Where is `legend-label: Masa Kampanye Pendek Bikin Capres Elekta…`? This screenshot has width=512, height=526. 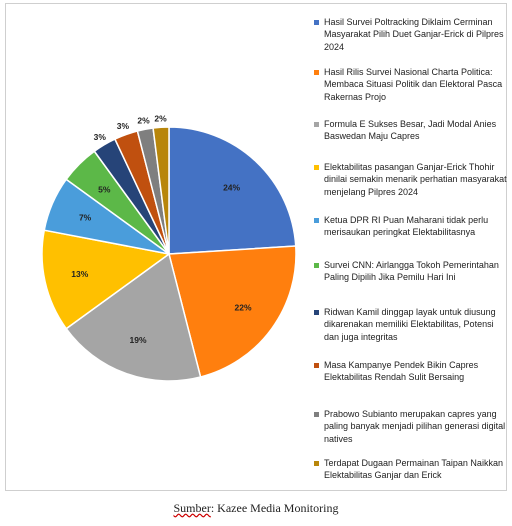
legend-label: Masa Kampanye Pendek Bikin Capres Elekta… is located at coordinates (401, 371).